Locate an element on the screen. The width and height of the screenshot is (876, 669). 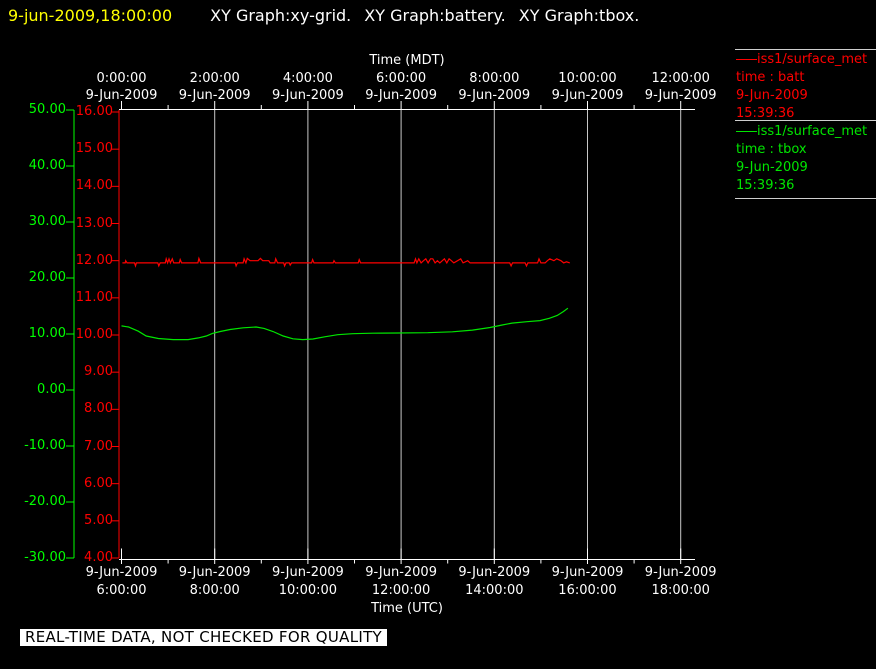
top-axis-tick-time: 0:00:00 is located at coordinates (121, 78).